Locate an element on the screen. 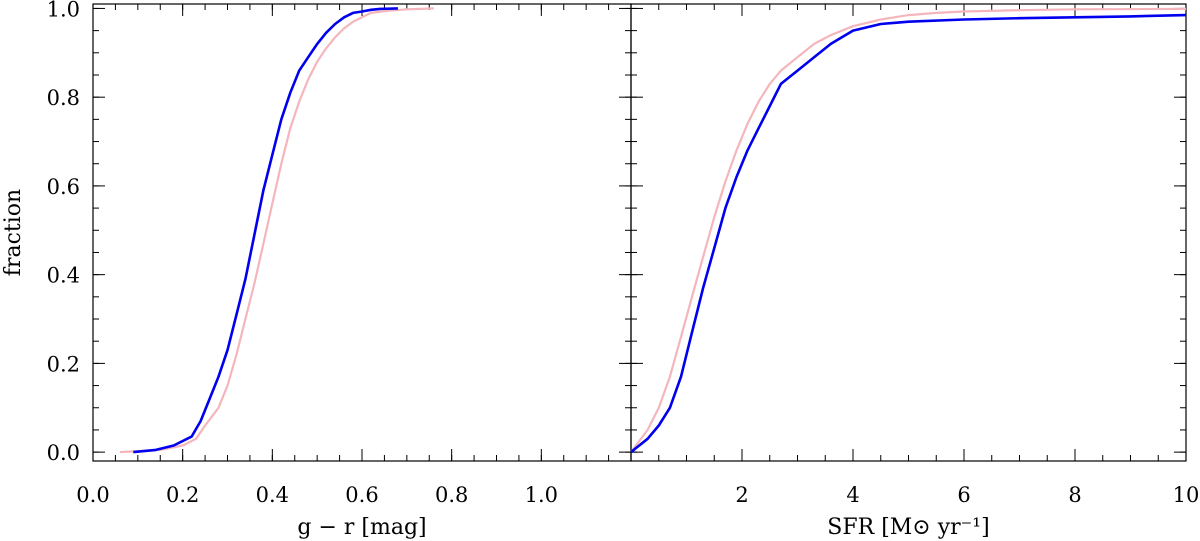 Image resolution: width=1200 pixels, height=541 pixels. x-tick-label: 6 is located at coordinates (963, 495).